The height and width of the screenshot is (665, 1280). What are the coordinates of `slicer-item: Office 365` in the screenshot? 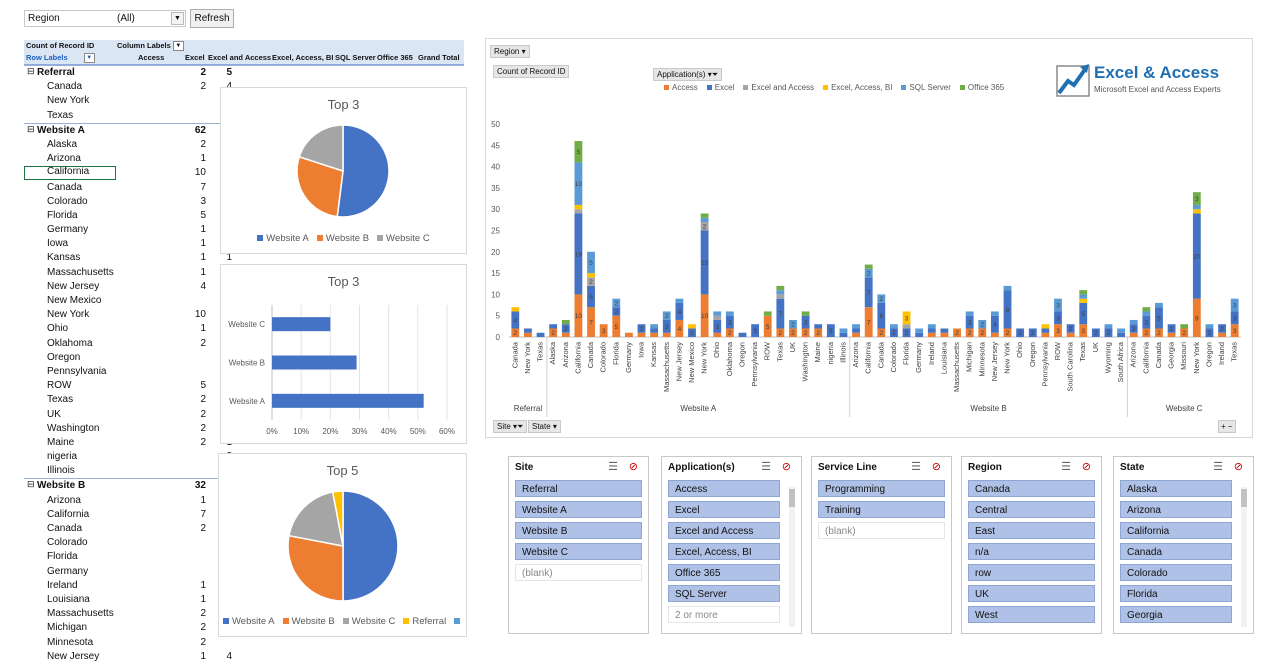 It's located at (724, 572).